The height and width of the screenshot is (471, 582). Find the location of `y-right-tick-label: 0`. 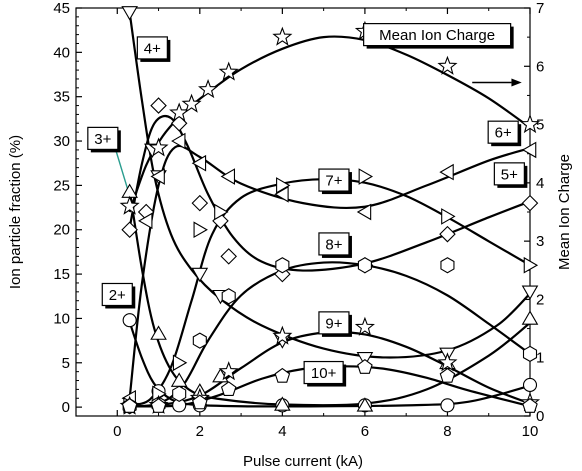

y-right-tick-label: 0 is located at coordinates (540, 416).